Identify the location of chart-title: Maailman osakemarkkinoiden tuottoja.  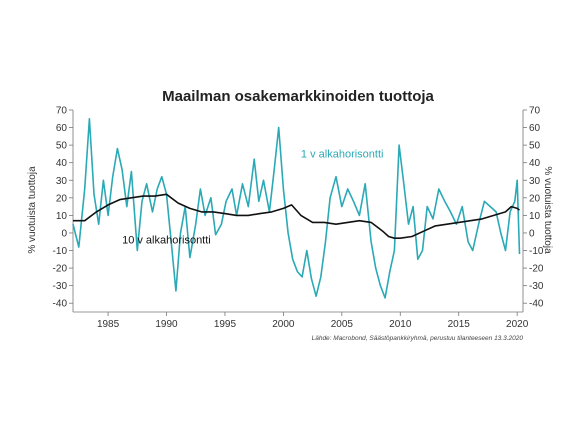
(298, 96).